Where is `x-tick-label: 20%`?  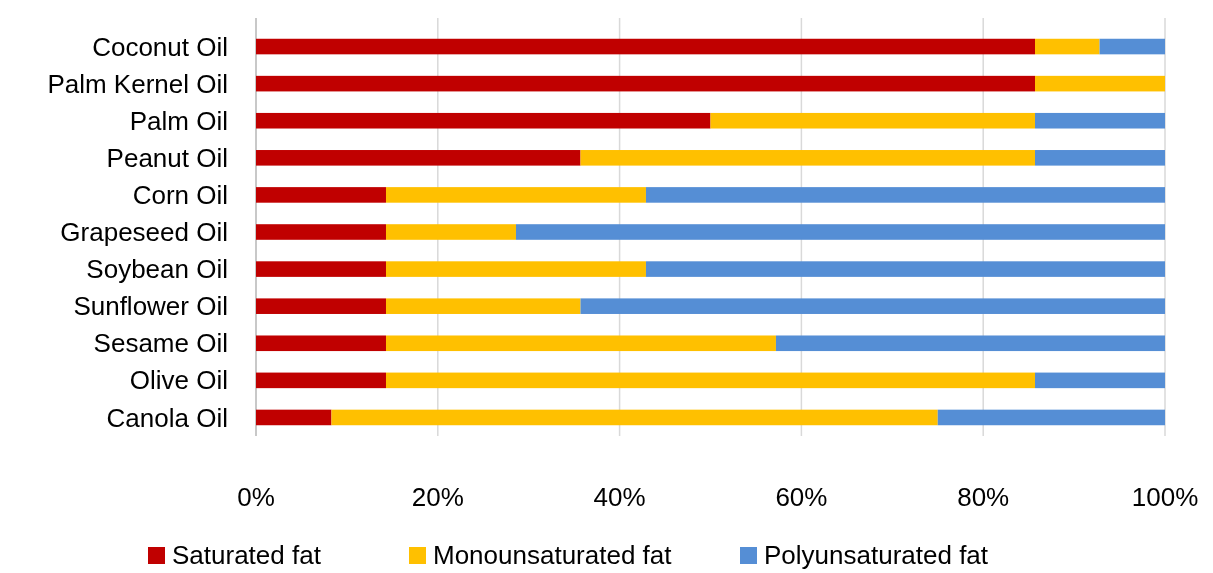
x-tick-label: 20% is located at coordinates (437, 497).